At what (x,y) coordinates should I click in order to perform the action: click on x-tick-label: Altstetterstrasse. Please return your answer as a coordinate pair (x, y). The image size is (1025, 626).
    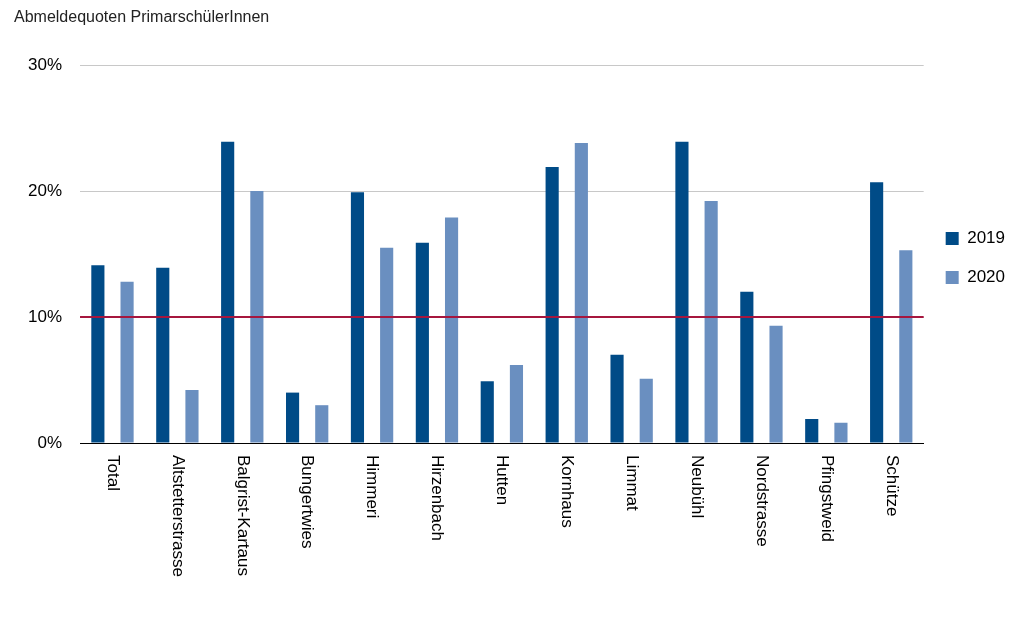
    Looking at the image, I should click on (178, 516).